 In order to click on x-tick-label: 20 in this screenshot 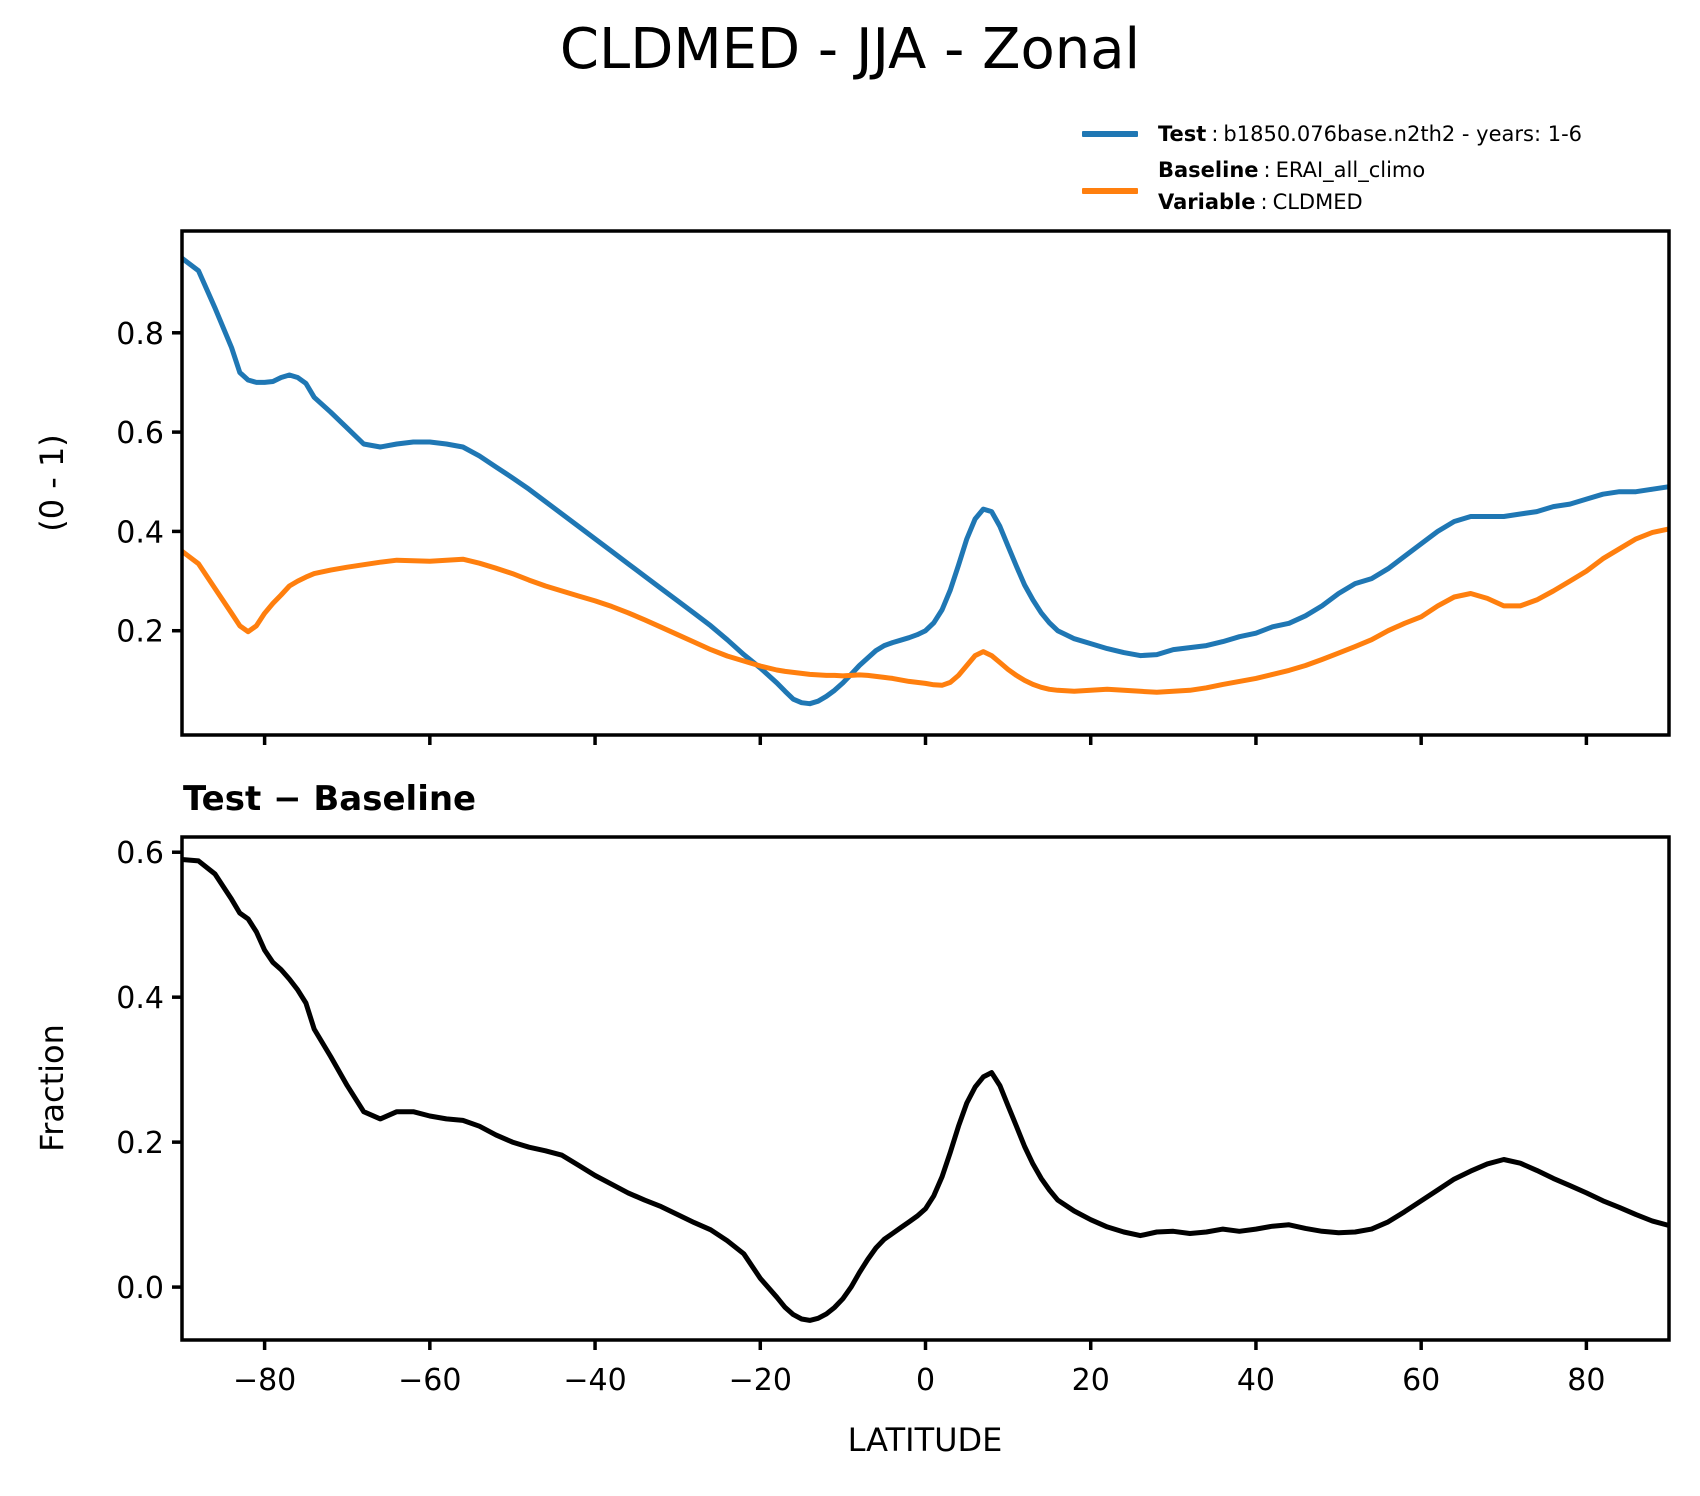, I will do `click(1091, 1380)`.